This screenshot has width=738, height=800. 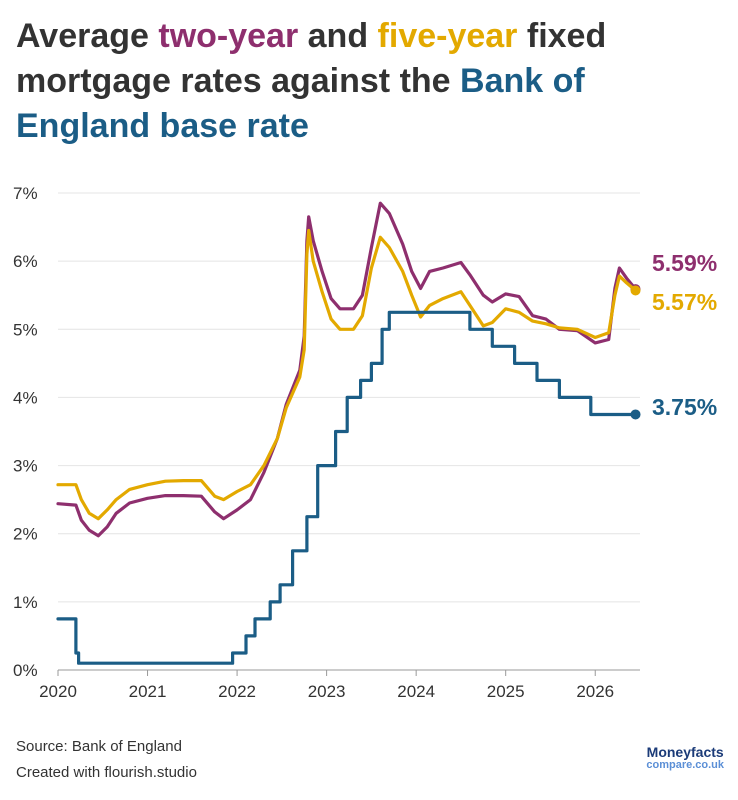 What do you see at coordinates (416, 691) in the screenshot?
I see `x-tick-label: 2024` at bounding box center [416, 691].